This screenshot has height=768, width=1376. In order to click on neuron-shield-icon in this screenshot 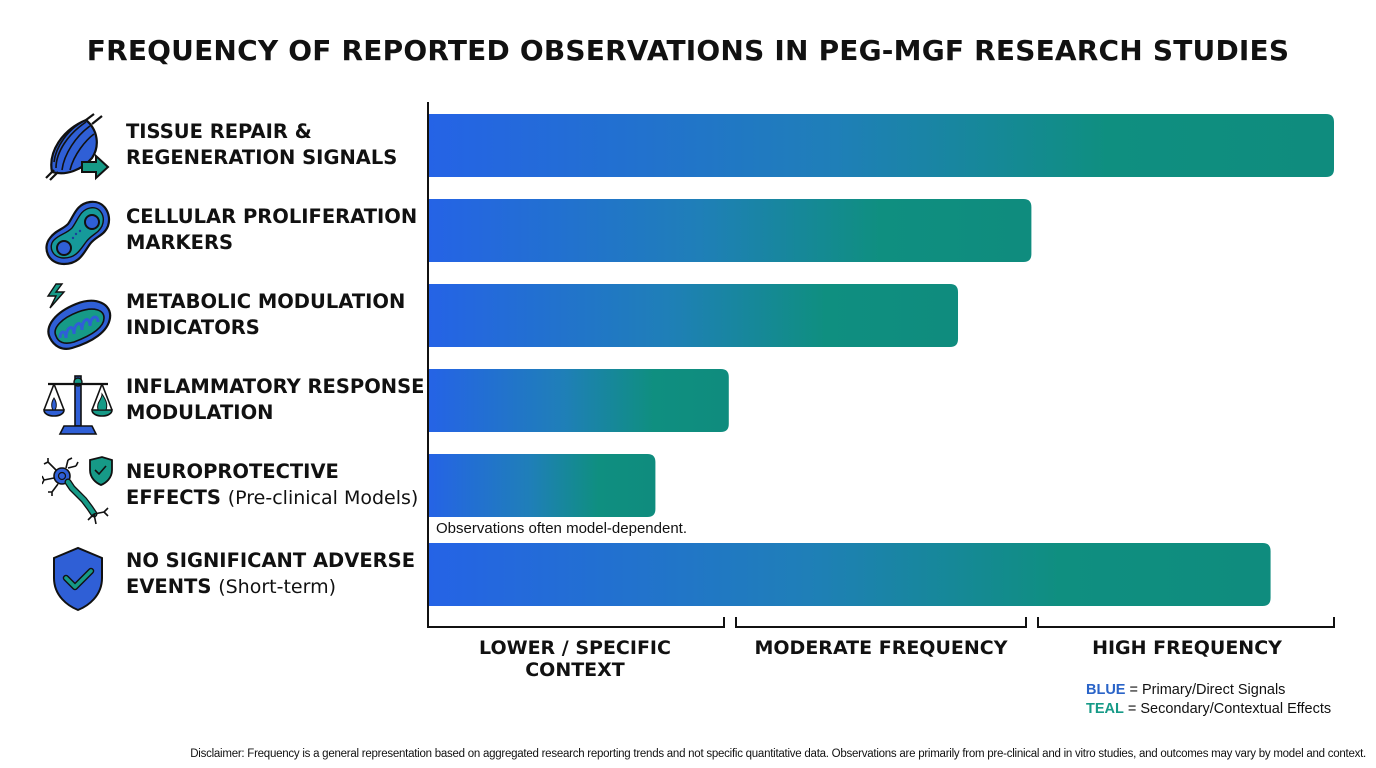, I will do `click(77, 490)`.